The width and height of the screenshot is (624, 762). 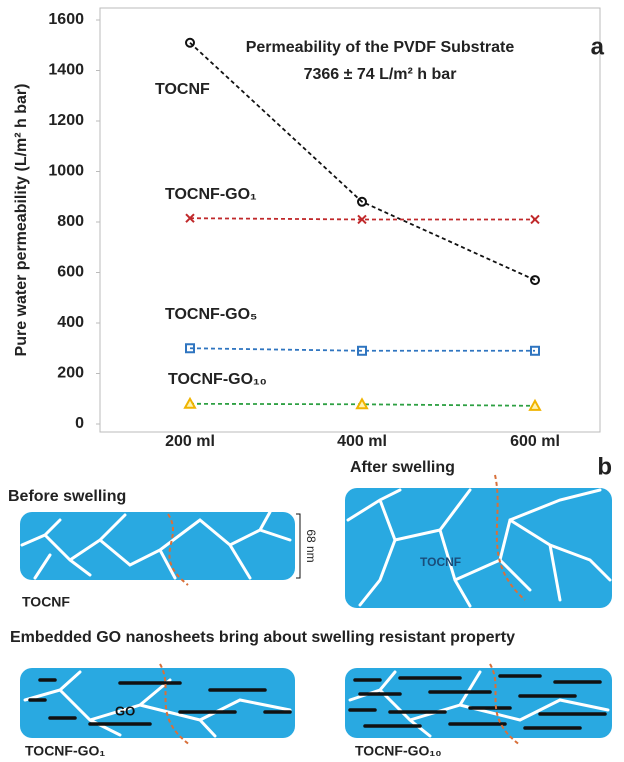 I want to click on panel-label: b, so click(x=604, y=466).